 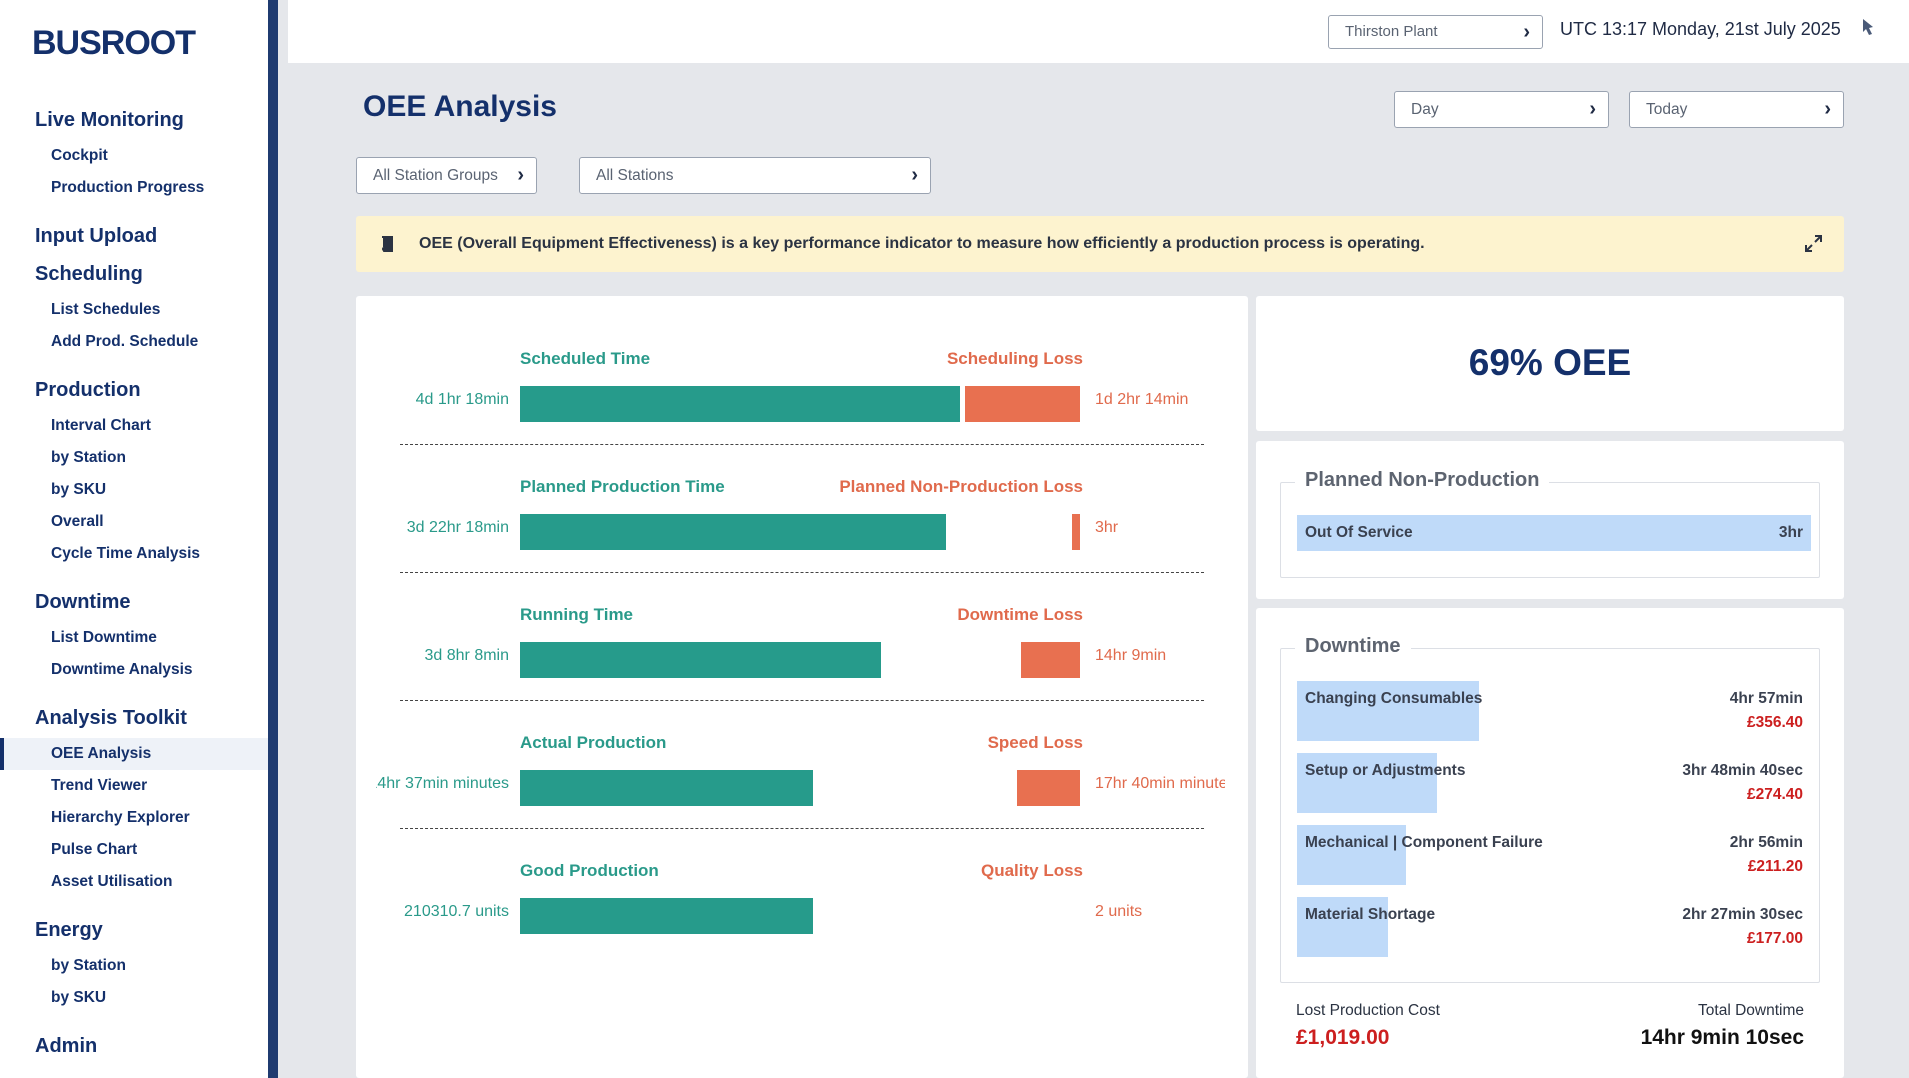 I want to click on downtime-reason-name: Changing Consumables, so click(x=1394, y=698).